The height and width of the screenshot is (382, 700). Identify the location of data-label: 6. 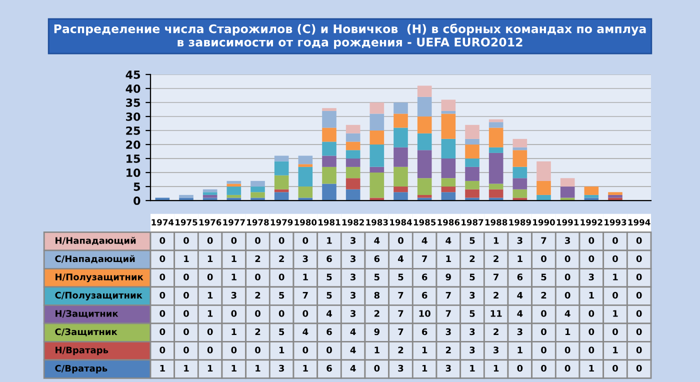
(425, 277).